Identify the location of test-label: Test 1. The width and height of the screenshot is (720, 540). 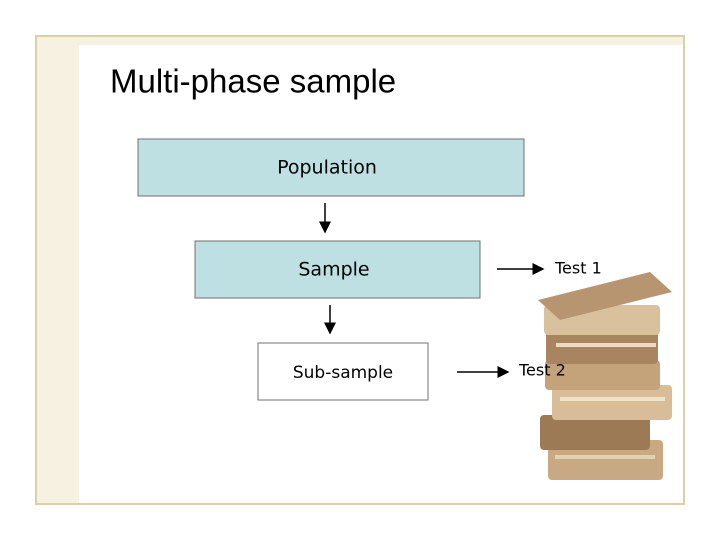
(578, 268).